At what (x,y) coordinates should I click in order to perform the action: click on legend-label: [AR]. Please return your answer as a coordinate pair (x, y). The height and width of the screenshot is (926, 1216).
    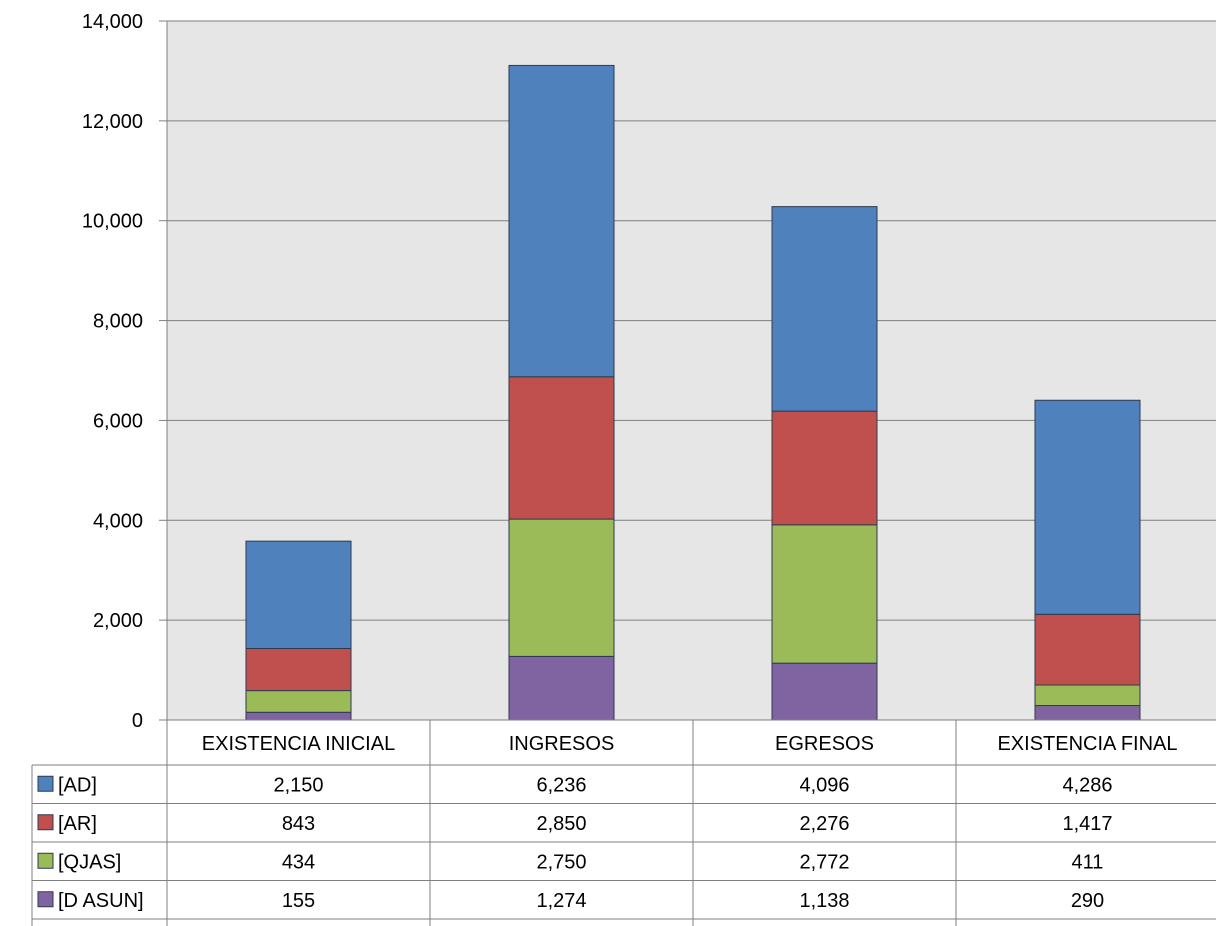
    Looking at the image, I should click on (77, 824).